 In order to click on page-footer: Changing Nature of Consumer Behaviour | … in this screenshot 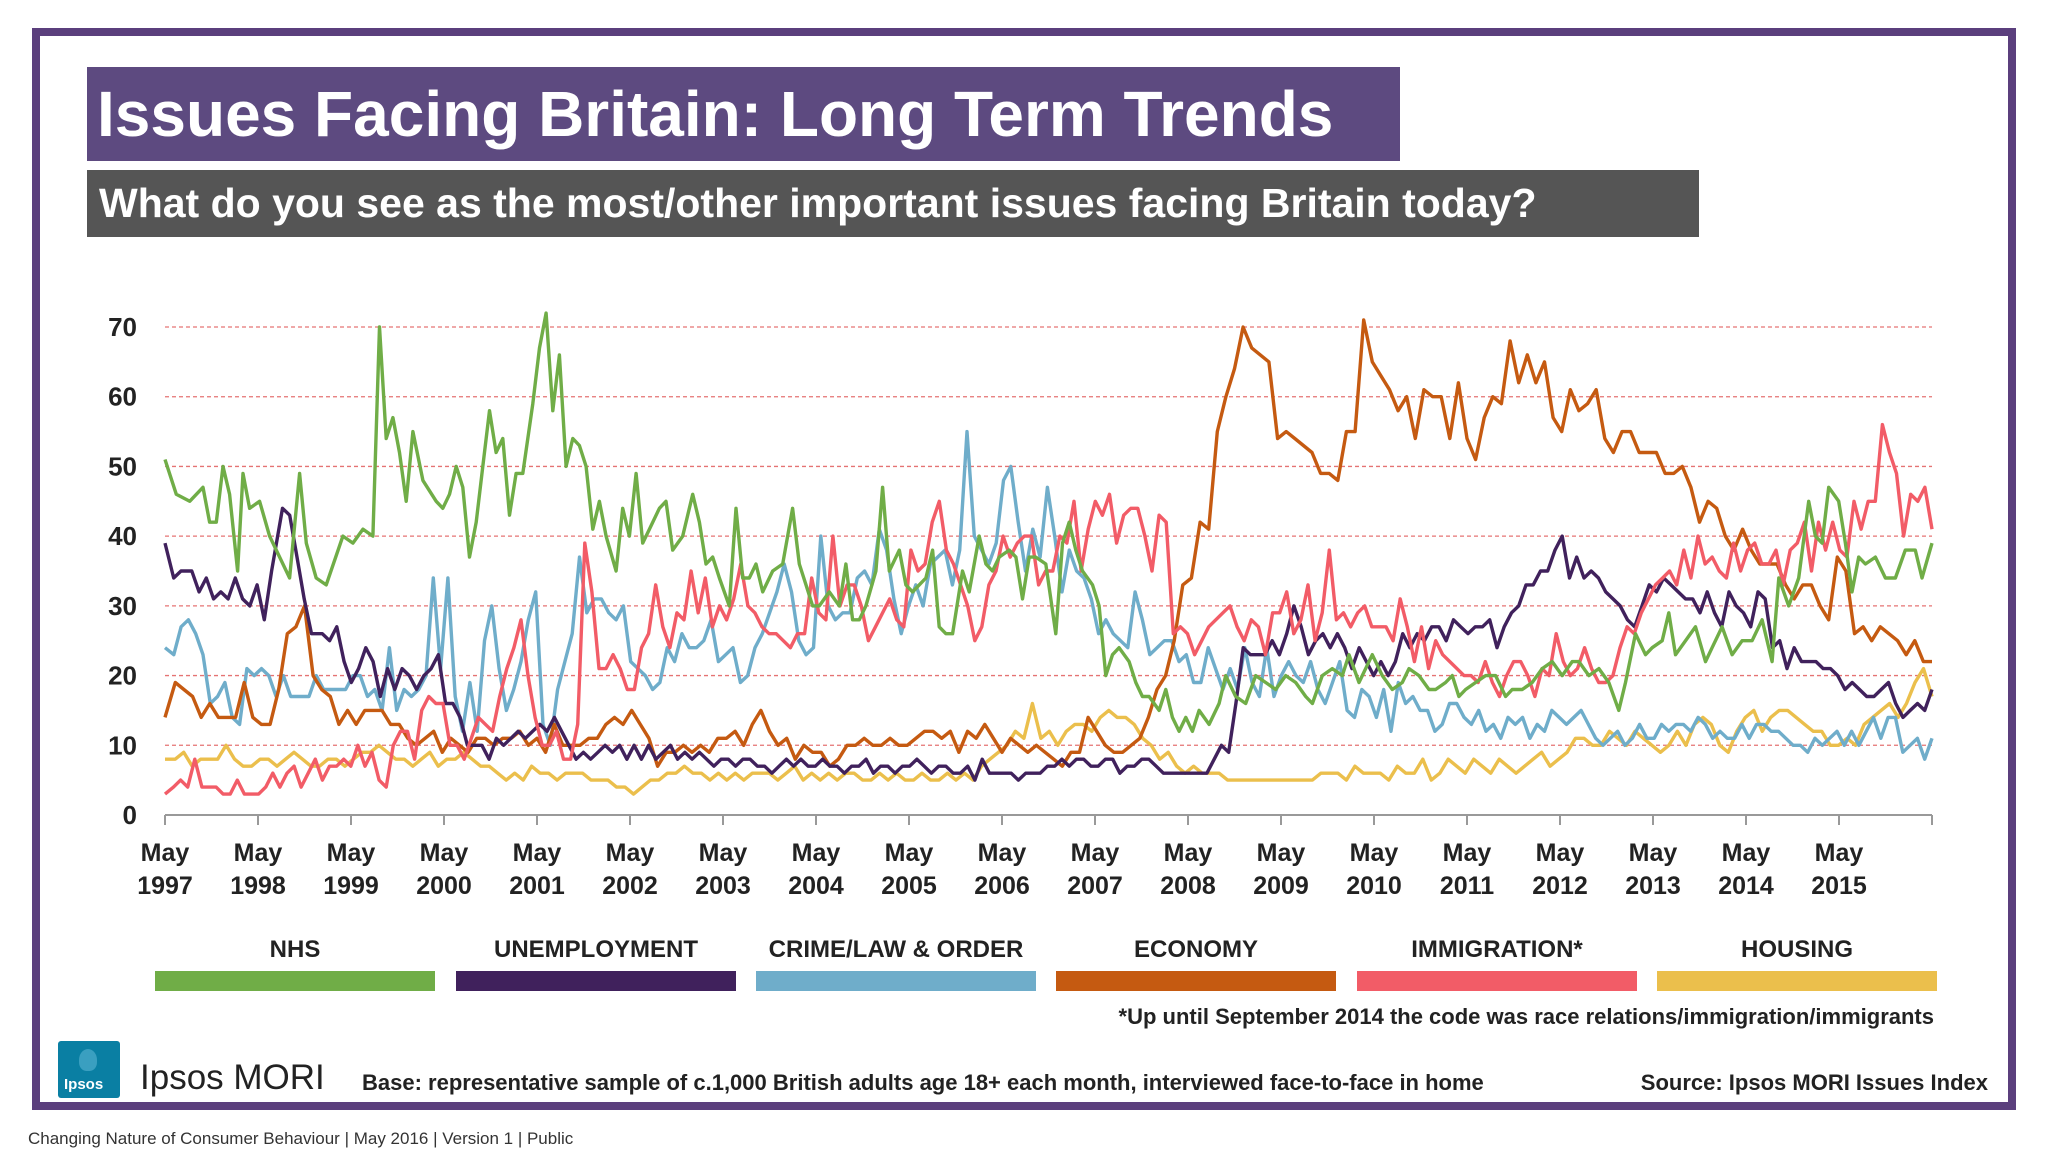, I will do `click(301, 1138)`.